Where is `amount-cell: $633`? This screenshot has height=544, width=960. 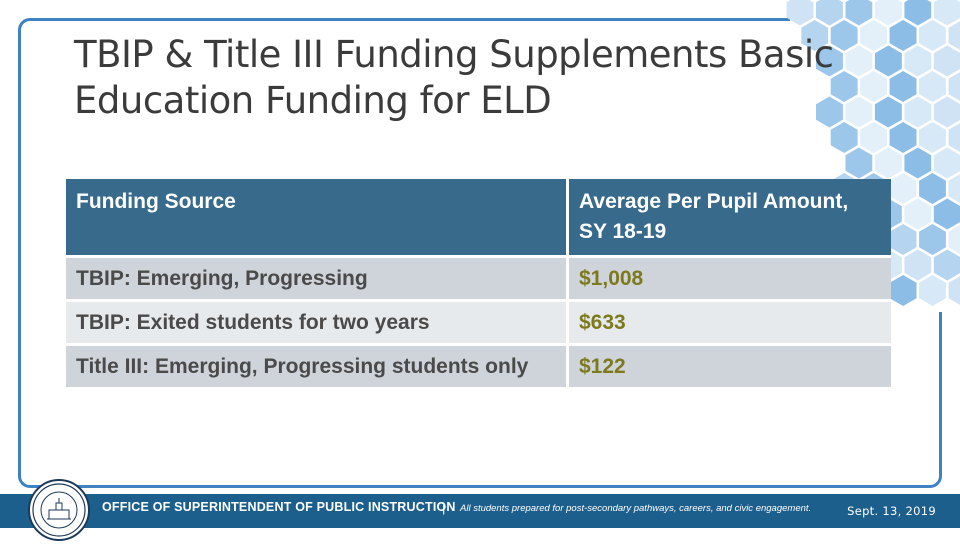
amount-cell: $633 is located at coordinates (730, 321).